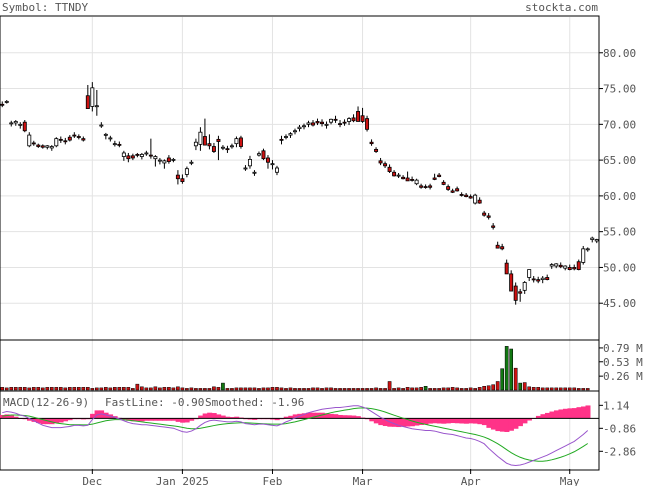 The height and width of the screenshot is (490, 655). What do you see at coordinates (623, 362) in the screenshot?
I see `volume-tick-label: 0.53 M` at bounding box center [623, 362].